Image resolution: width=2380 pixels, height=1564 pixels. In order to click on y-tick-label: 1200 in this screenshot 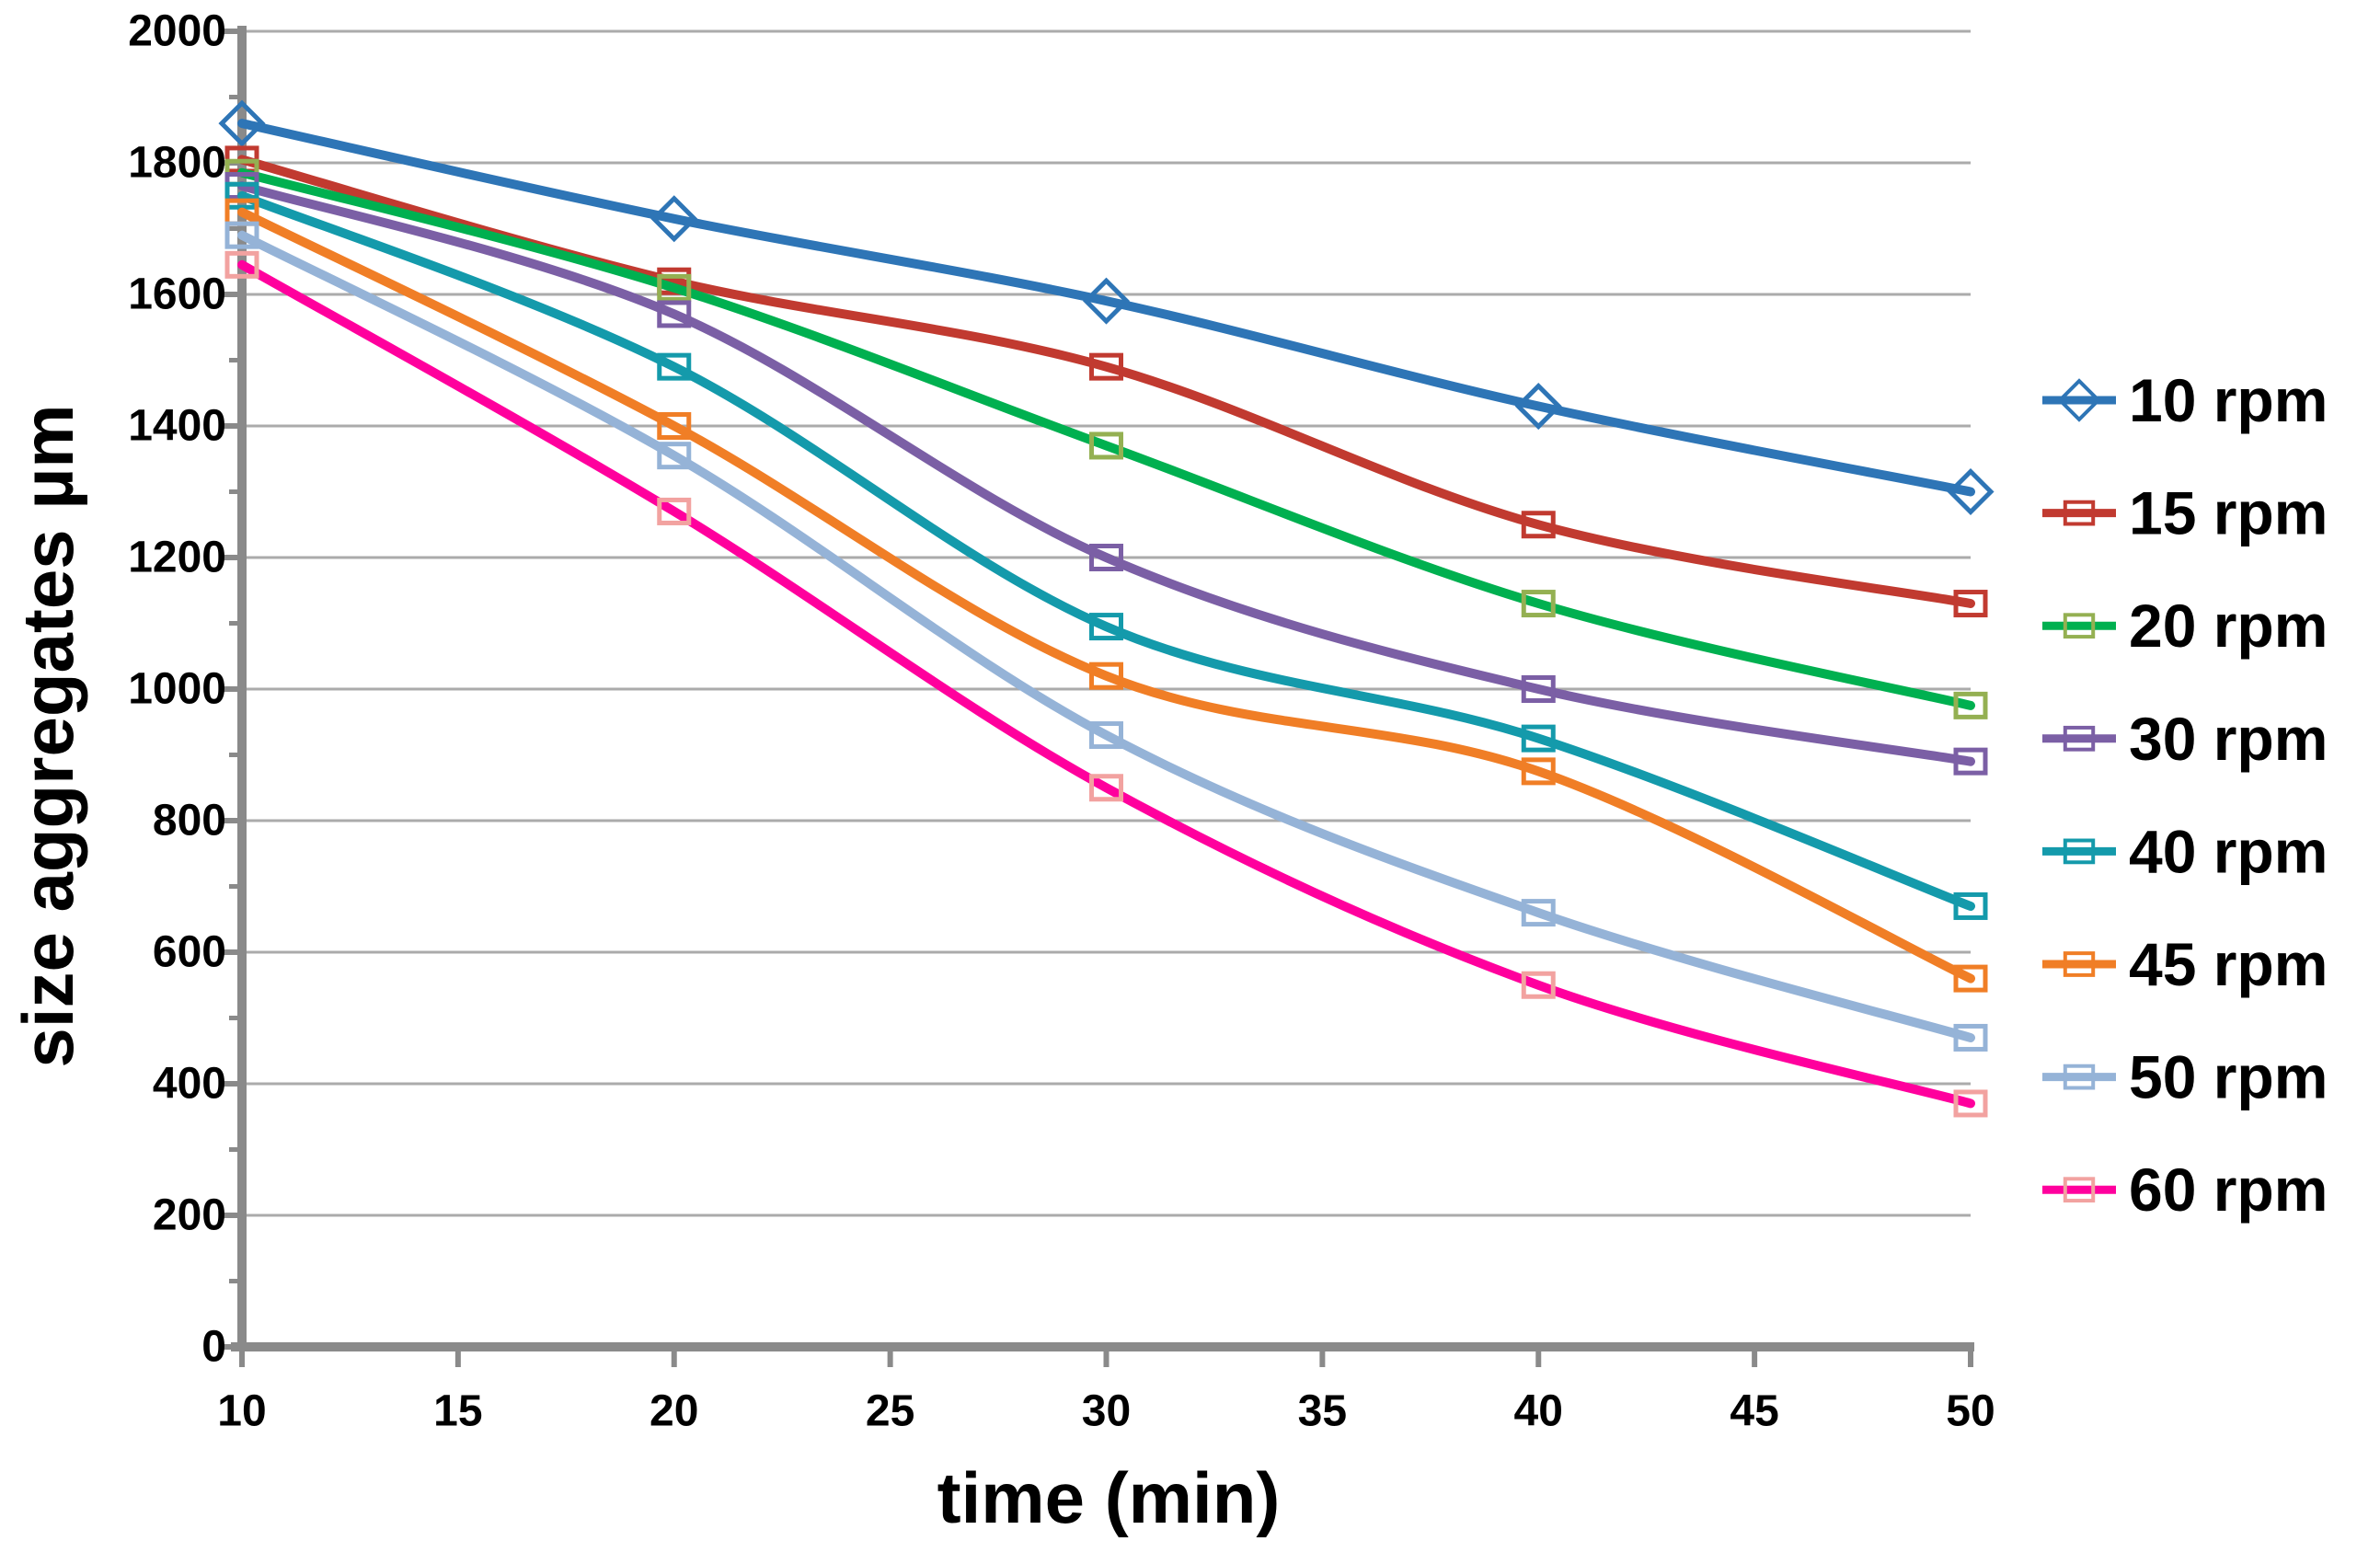, I will do `click(177, 558)`.